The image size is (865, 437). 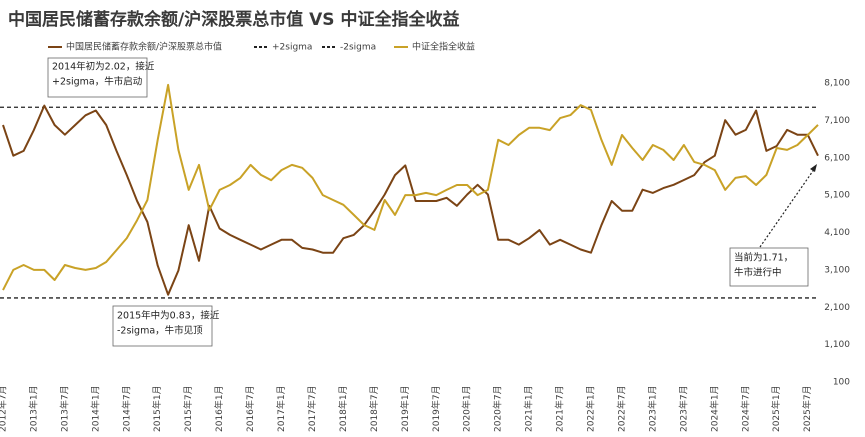 What do you see at coordinates (714, 408) in the screenshot?
I see `x-tick-label: 2024年1月` at bounding box center [714, 408].